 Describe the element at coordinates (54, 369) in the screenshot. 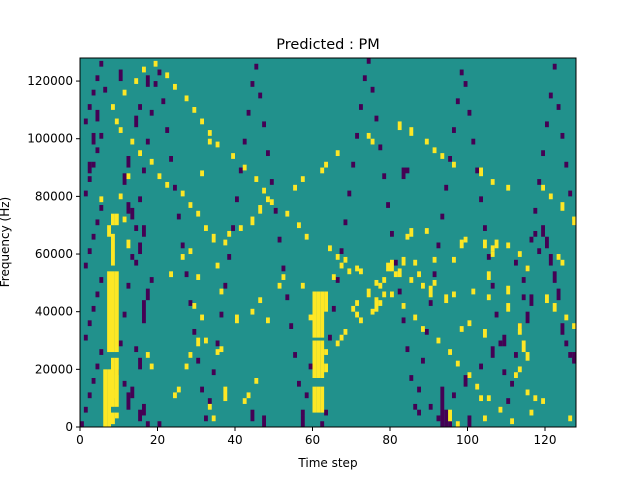

I see `y-tick-label: 20000` at that location.